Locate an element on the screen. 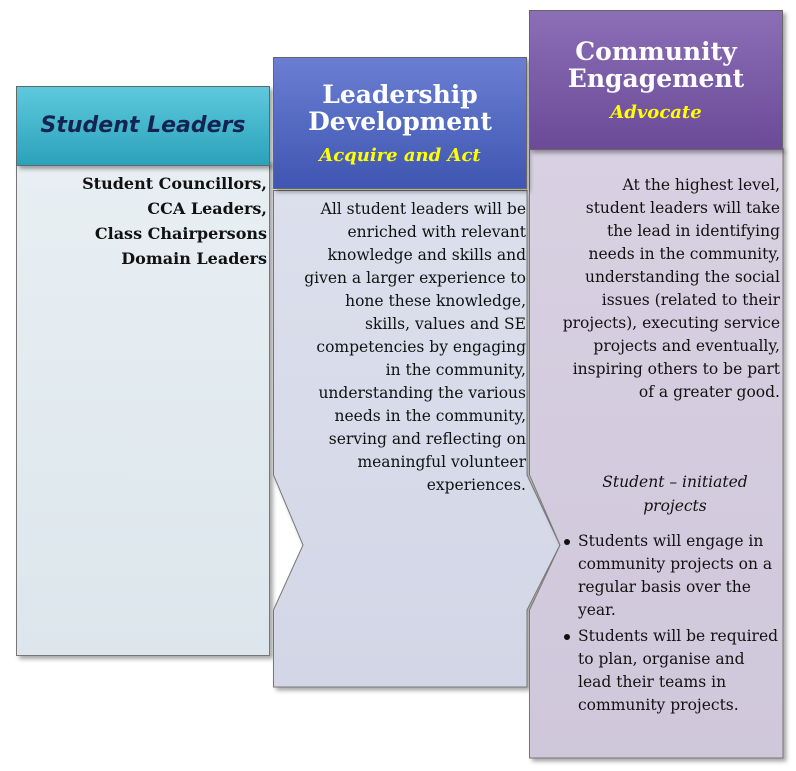 The image size is (796, 771). leadership-development-title-line2: Development is located at coordinates (400, 121).